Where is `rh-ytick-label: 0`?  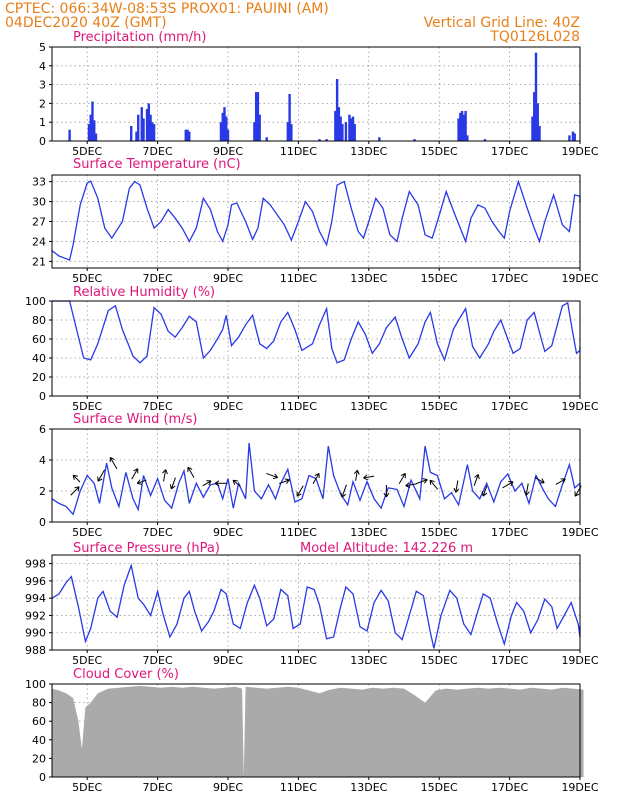
rh-ytick-label: 0 is located at coordinates (42, 396).